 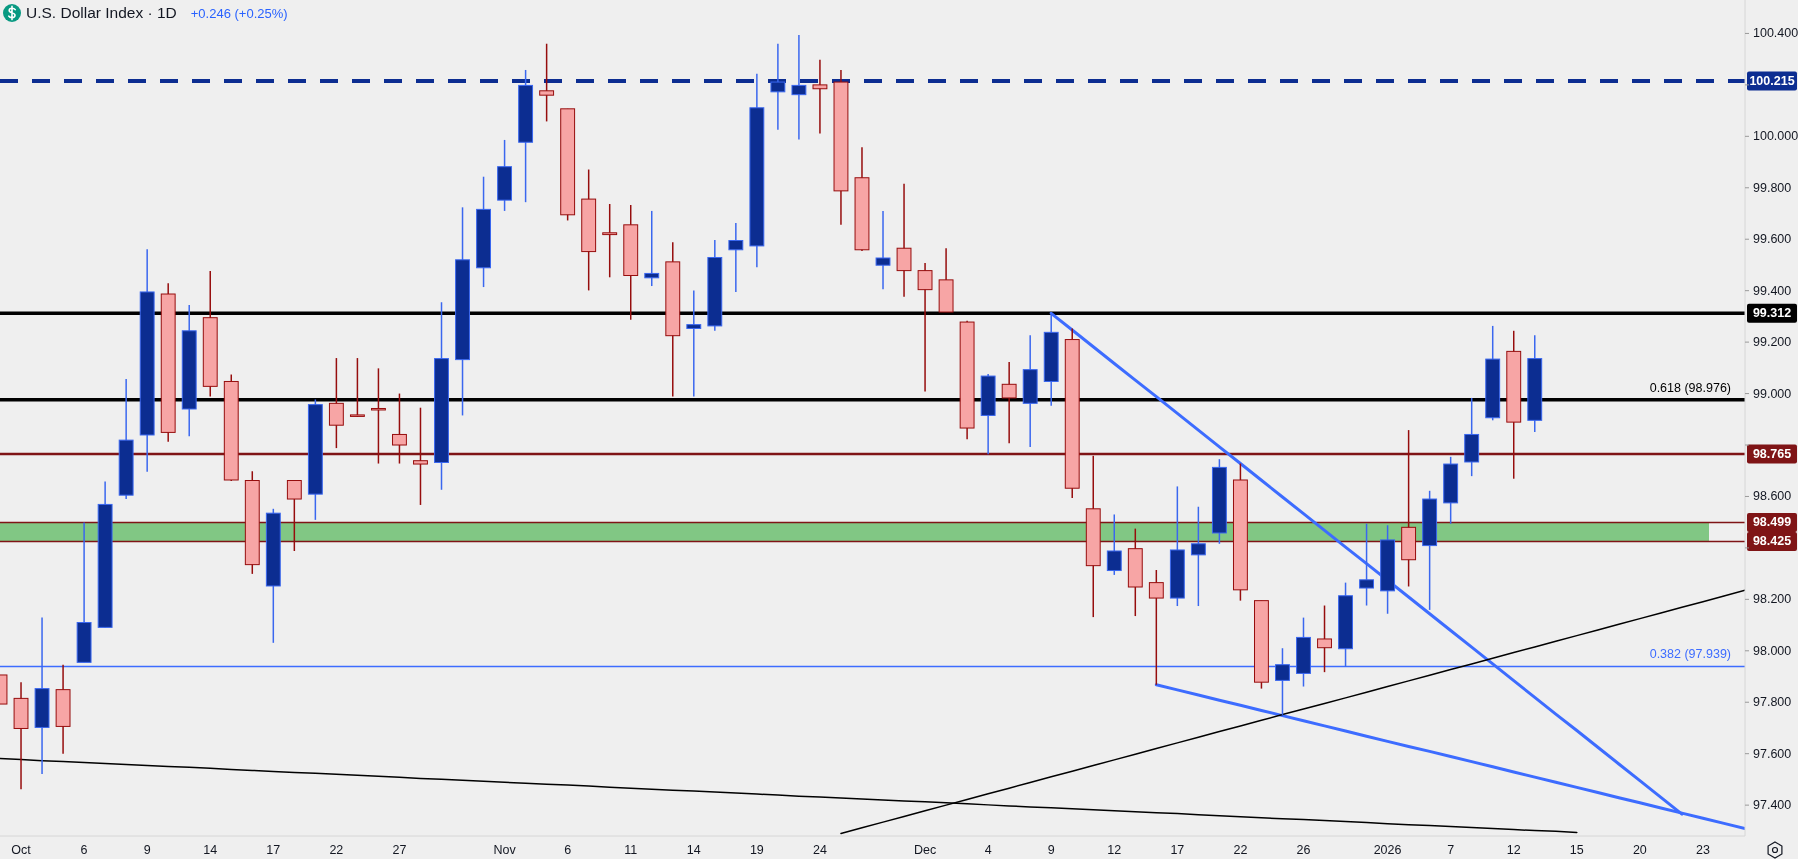 I want to click on ref-line-label: 99.312, so click(x=1772, y=313).